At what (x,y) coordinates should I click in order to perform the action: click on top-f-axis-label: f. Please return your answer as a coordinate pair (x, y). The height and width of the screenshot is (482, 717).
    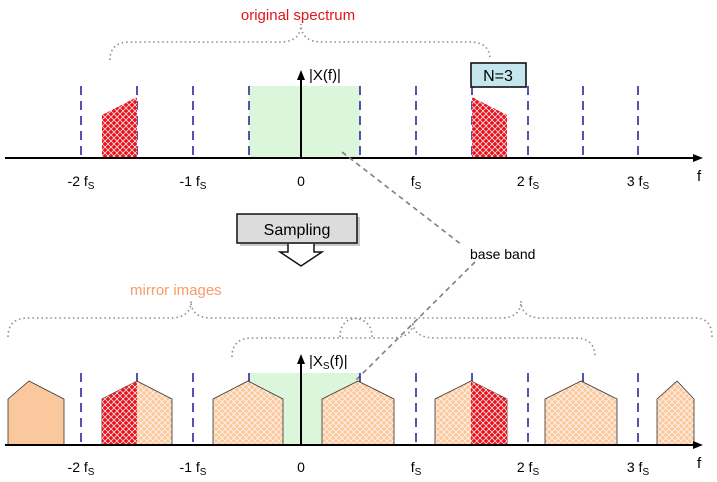
    Looking at the image, I should click on (699, 176).